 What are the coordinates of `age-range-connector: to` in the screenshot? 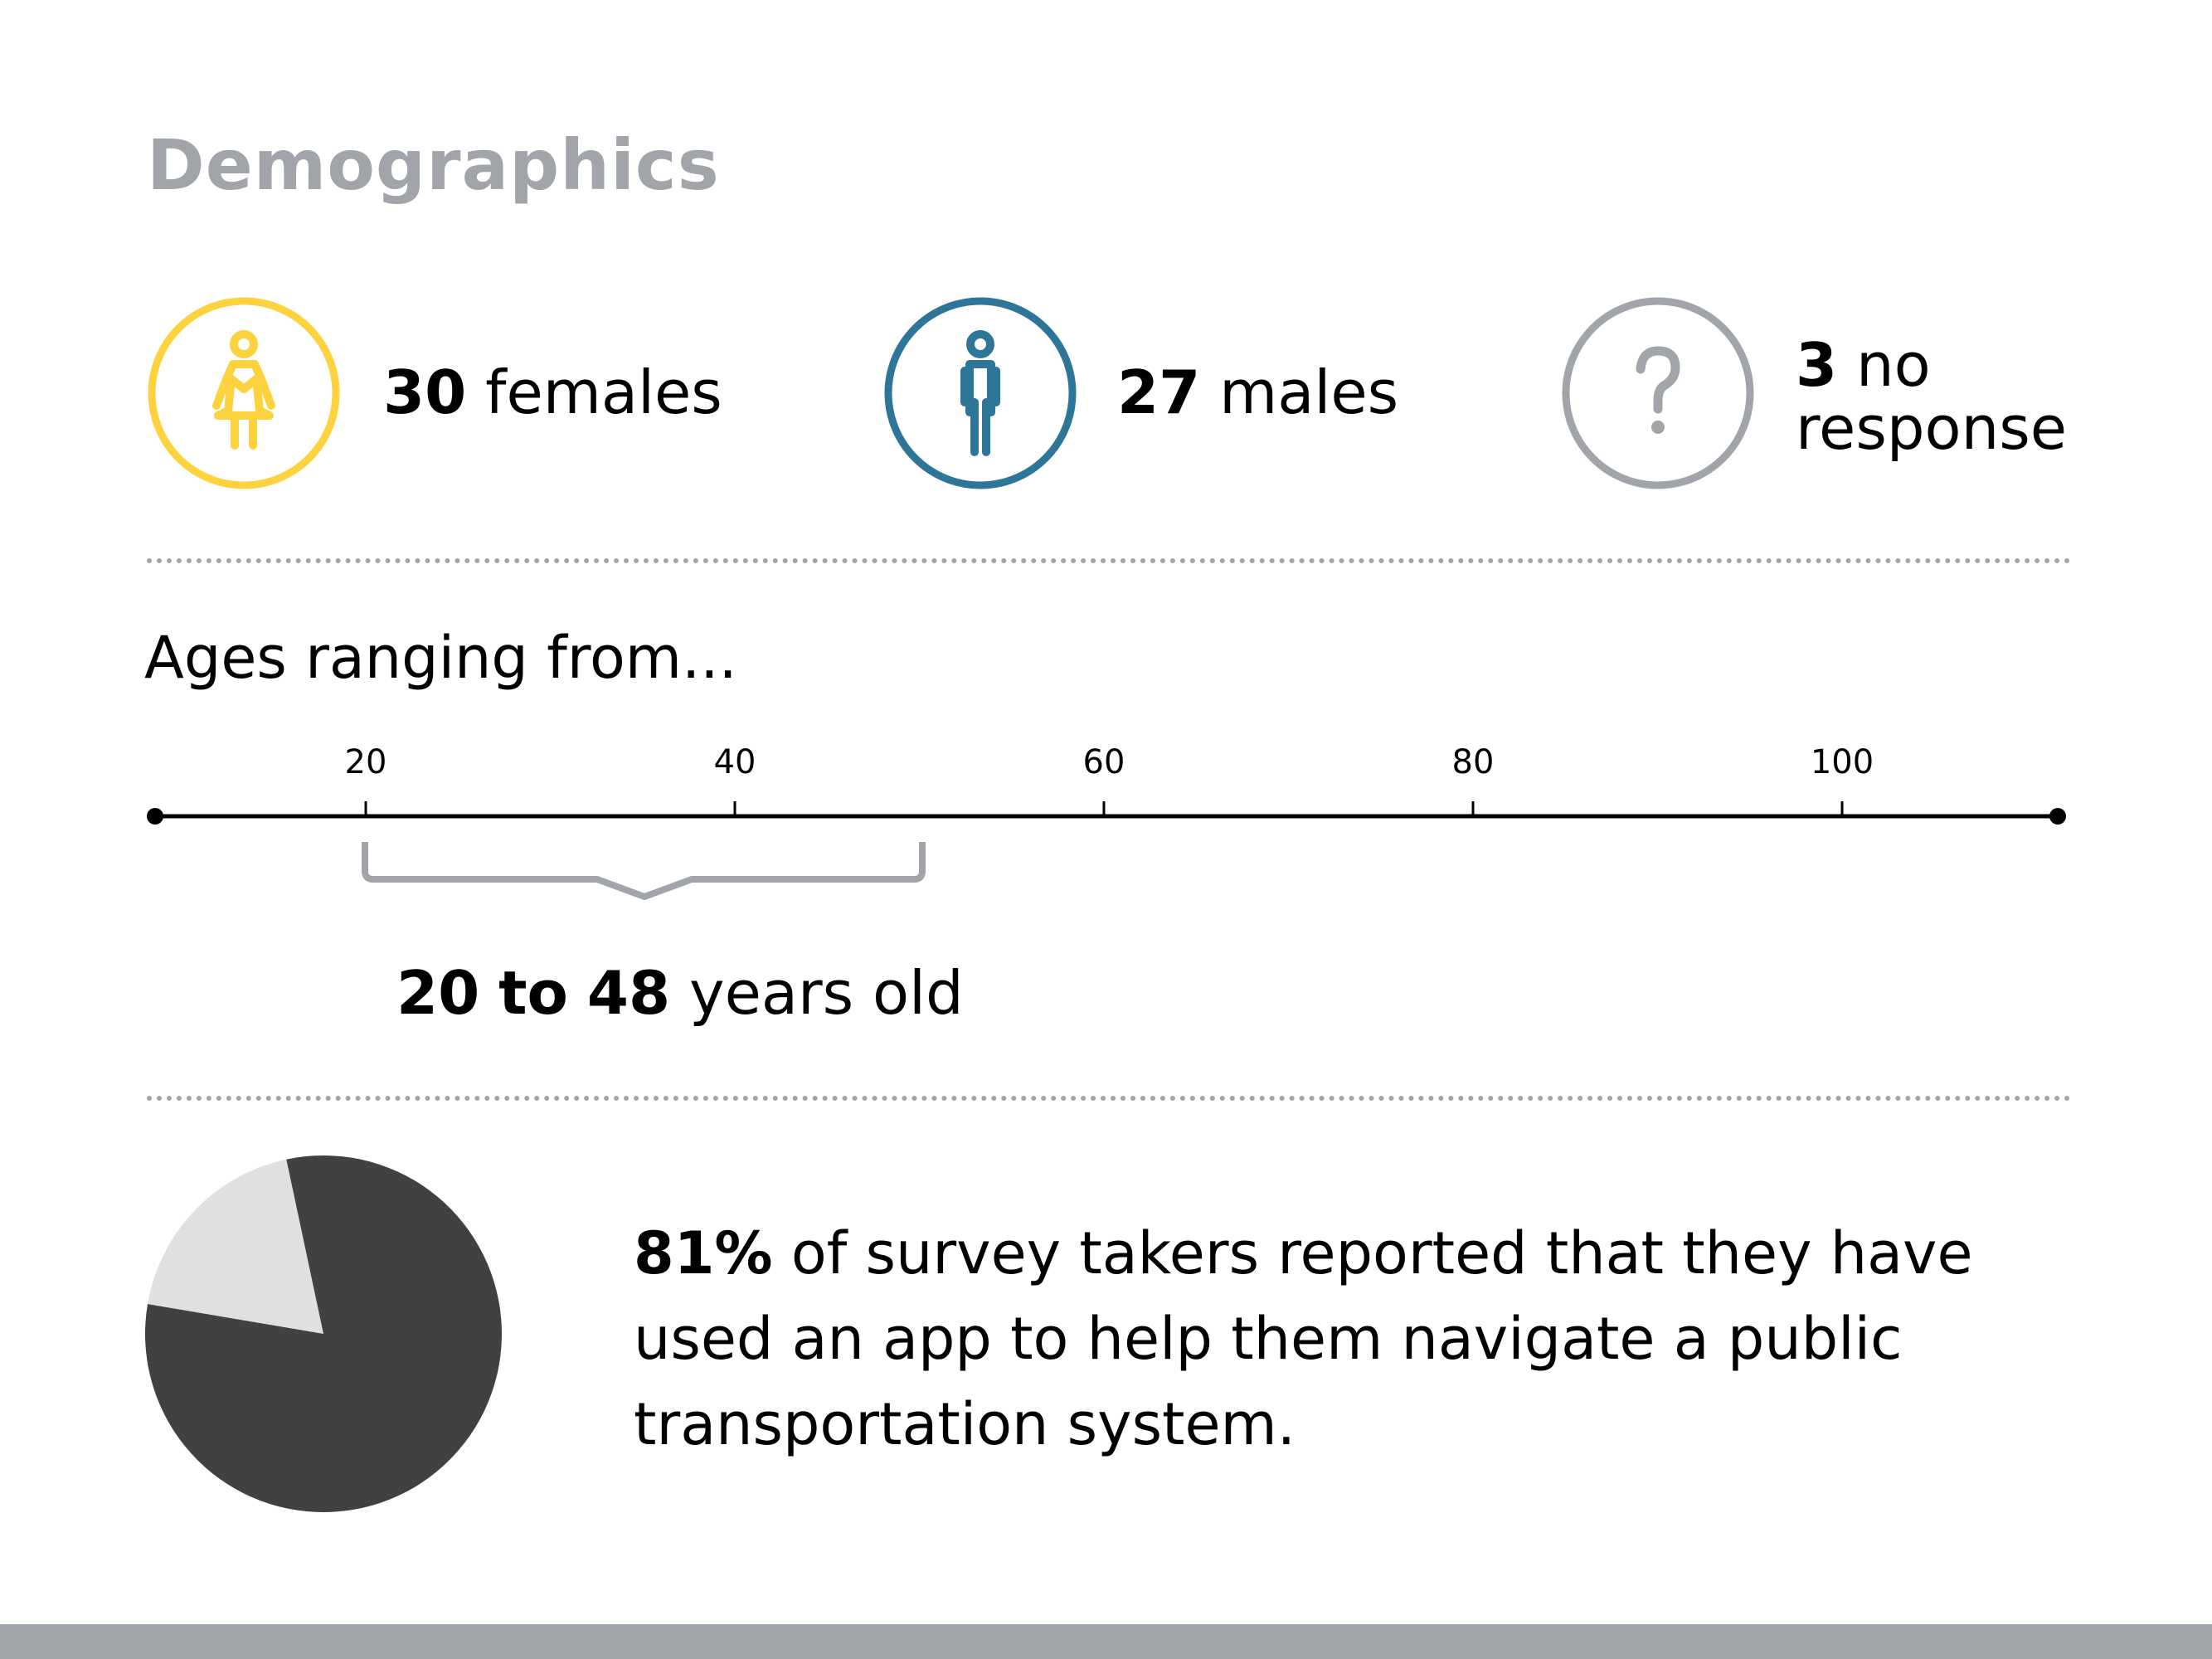 It's located at (533, 993).